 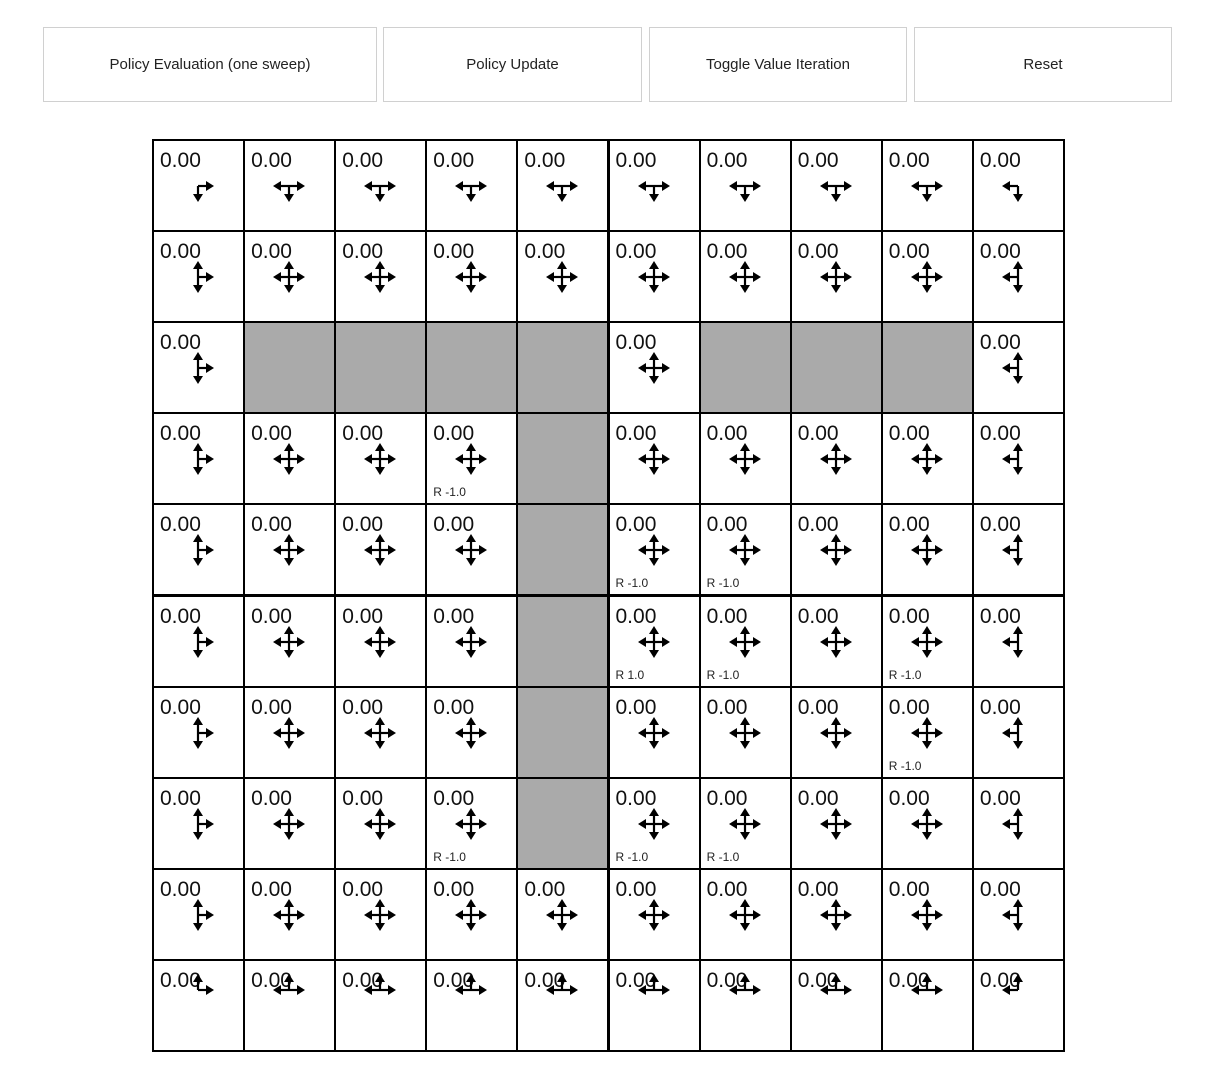 I want to click on policy-evaluation-button: Policy Evaluation (one sweep), so click(x=210, y=64).